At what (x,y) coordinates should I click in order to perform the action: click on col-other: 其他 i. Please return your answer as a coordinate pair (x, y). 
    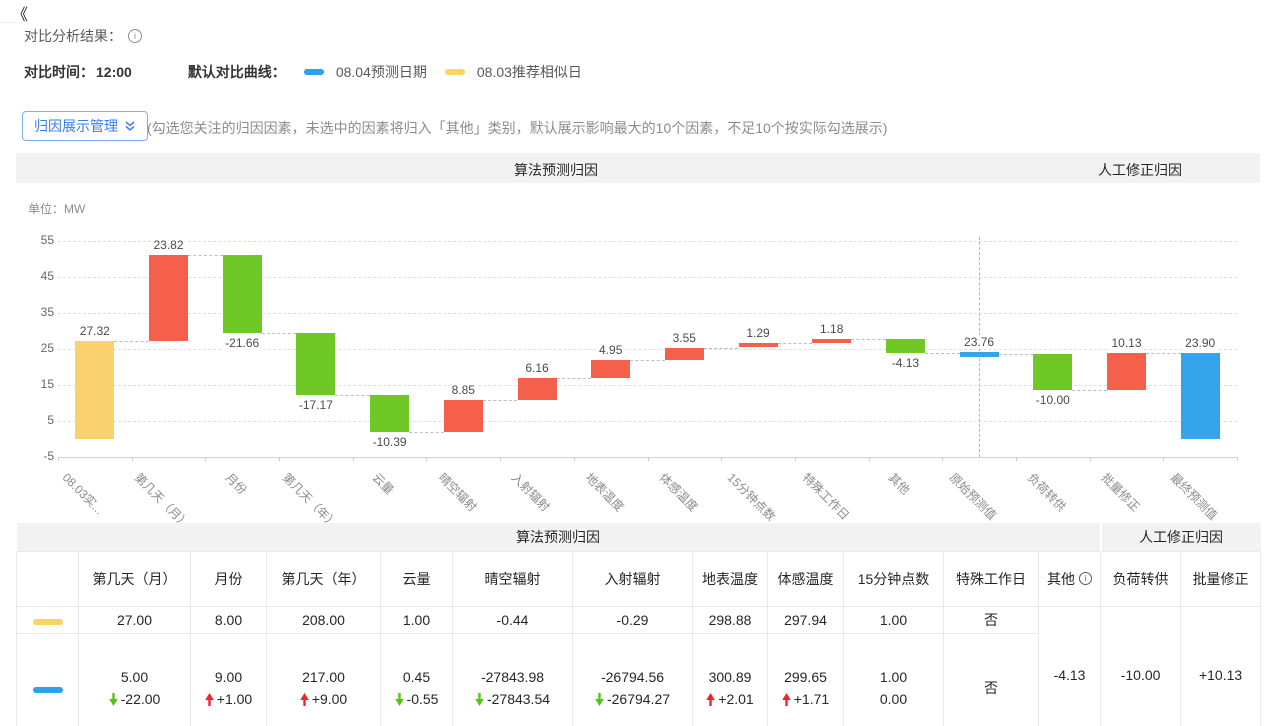
    Looking at the image, I should click on (1069, 578).